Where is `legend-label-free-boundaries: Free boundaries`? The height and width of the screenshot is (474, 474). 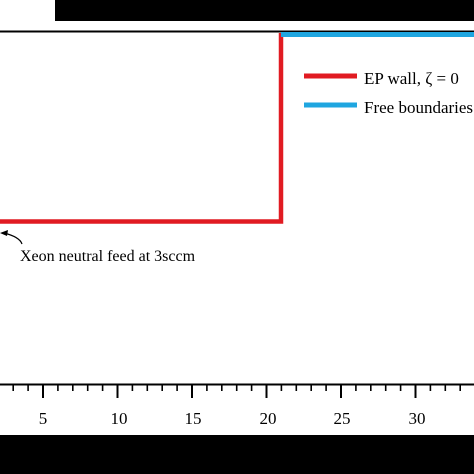
legend-label-free-boundaries: Free boundaries is located at coordinates (418, 107).